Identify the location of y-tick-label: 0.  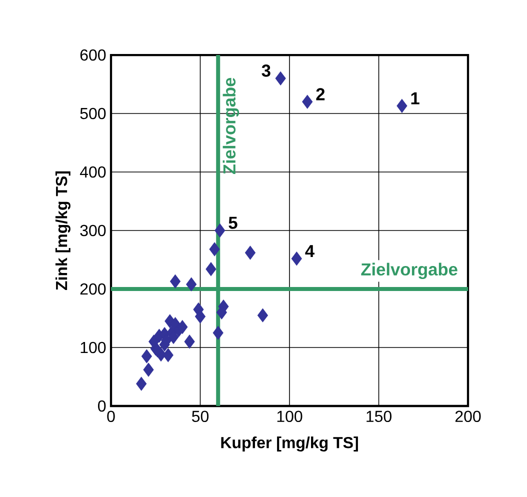
(102, 406).